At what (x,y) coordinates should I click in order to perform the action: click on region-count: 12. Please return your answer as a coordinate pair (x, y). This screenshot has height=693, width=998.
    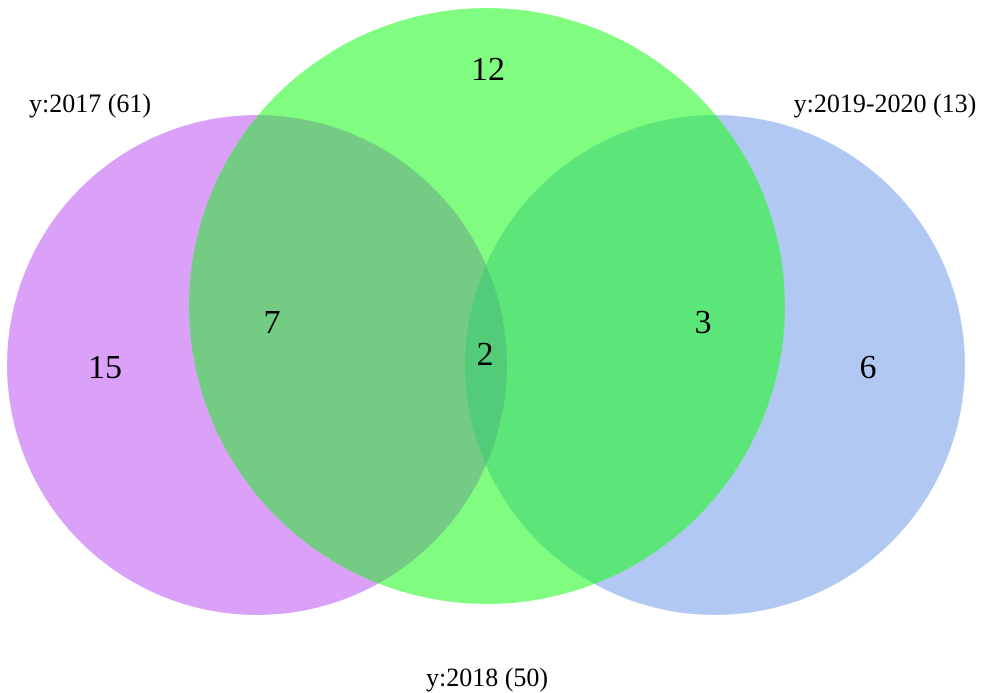
    Looking at the image, I should click on (488, 69).